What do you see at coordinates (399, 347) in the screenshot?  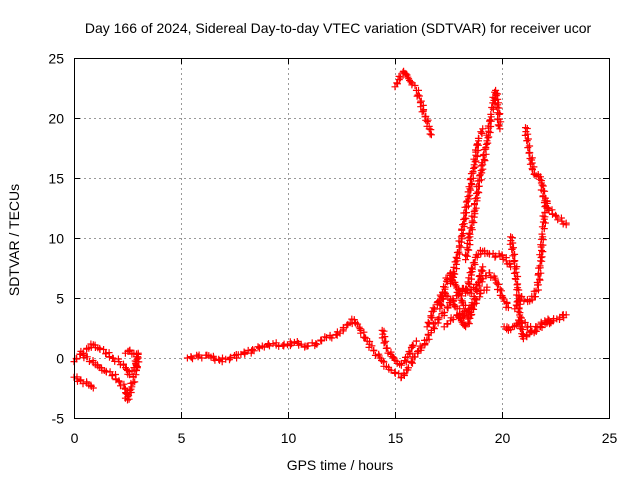 I see `series-track-f` at bounding box center [399, 347].